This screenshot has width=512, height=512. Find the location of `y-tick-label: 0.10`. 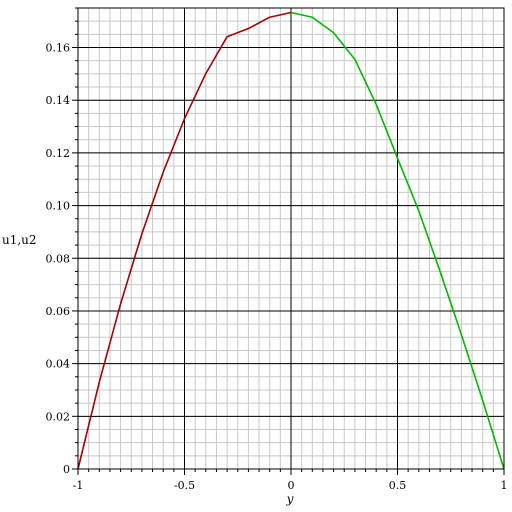

y-tick-label: 0.10 is located at coordinates (58, 206).